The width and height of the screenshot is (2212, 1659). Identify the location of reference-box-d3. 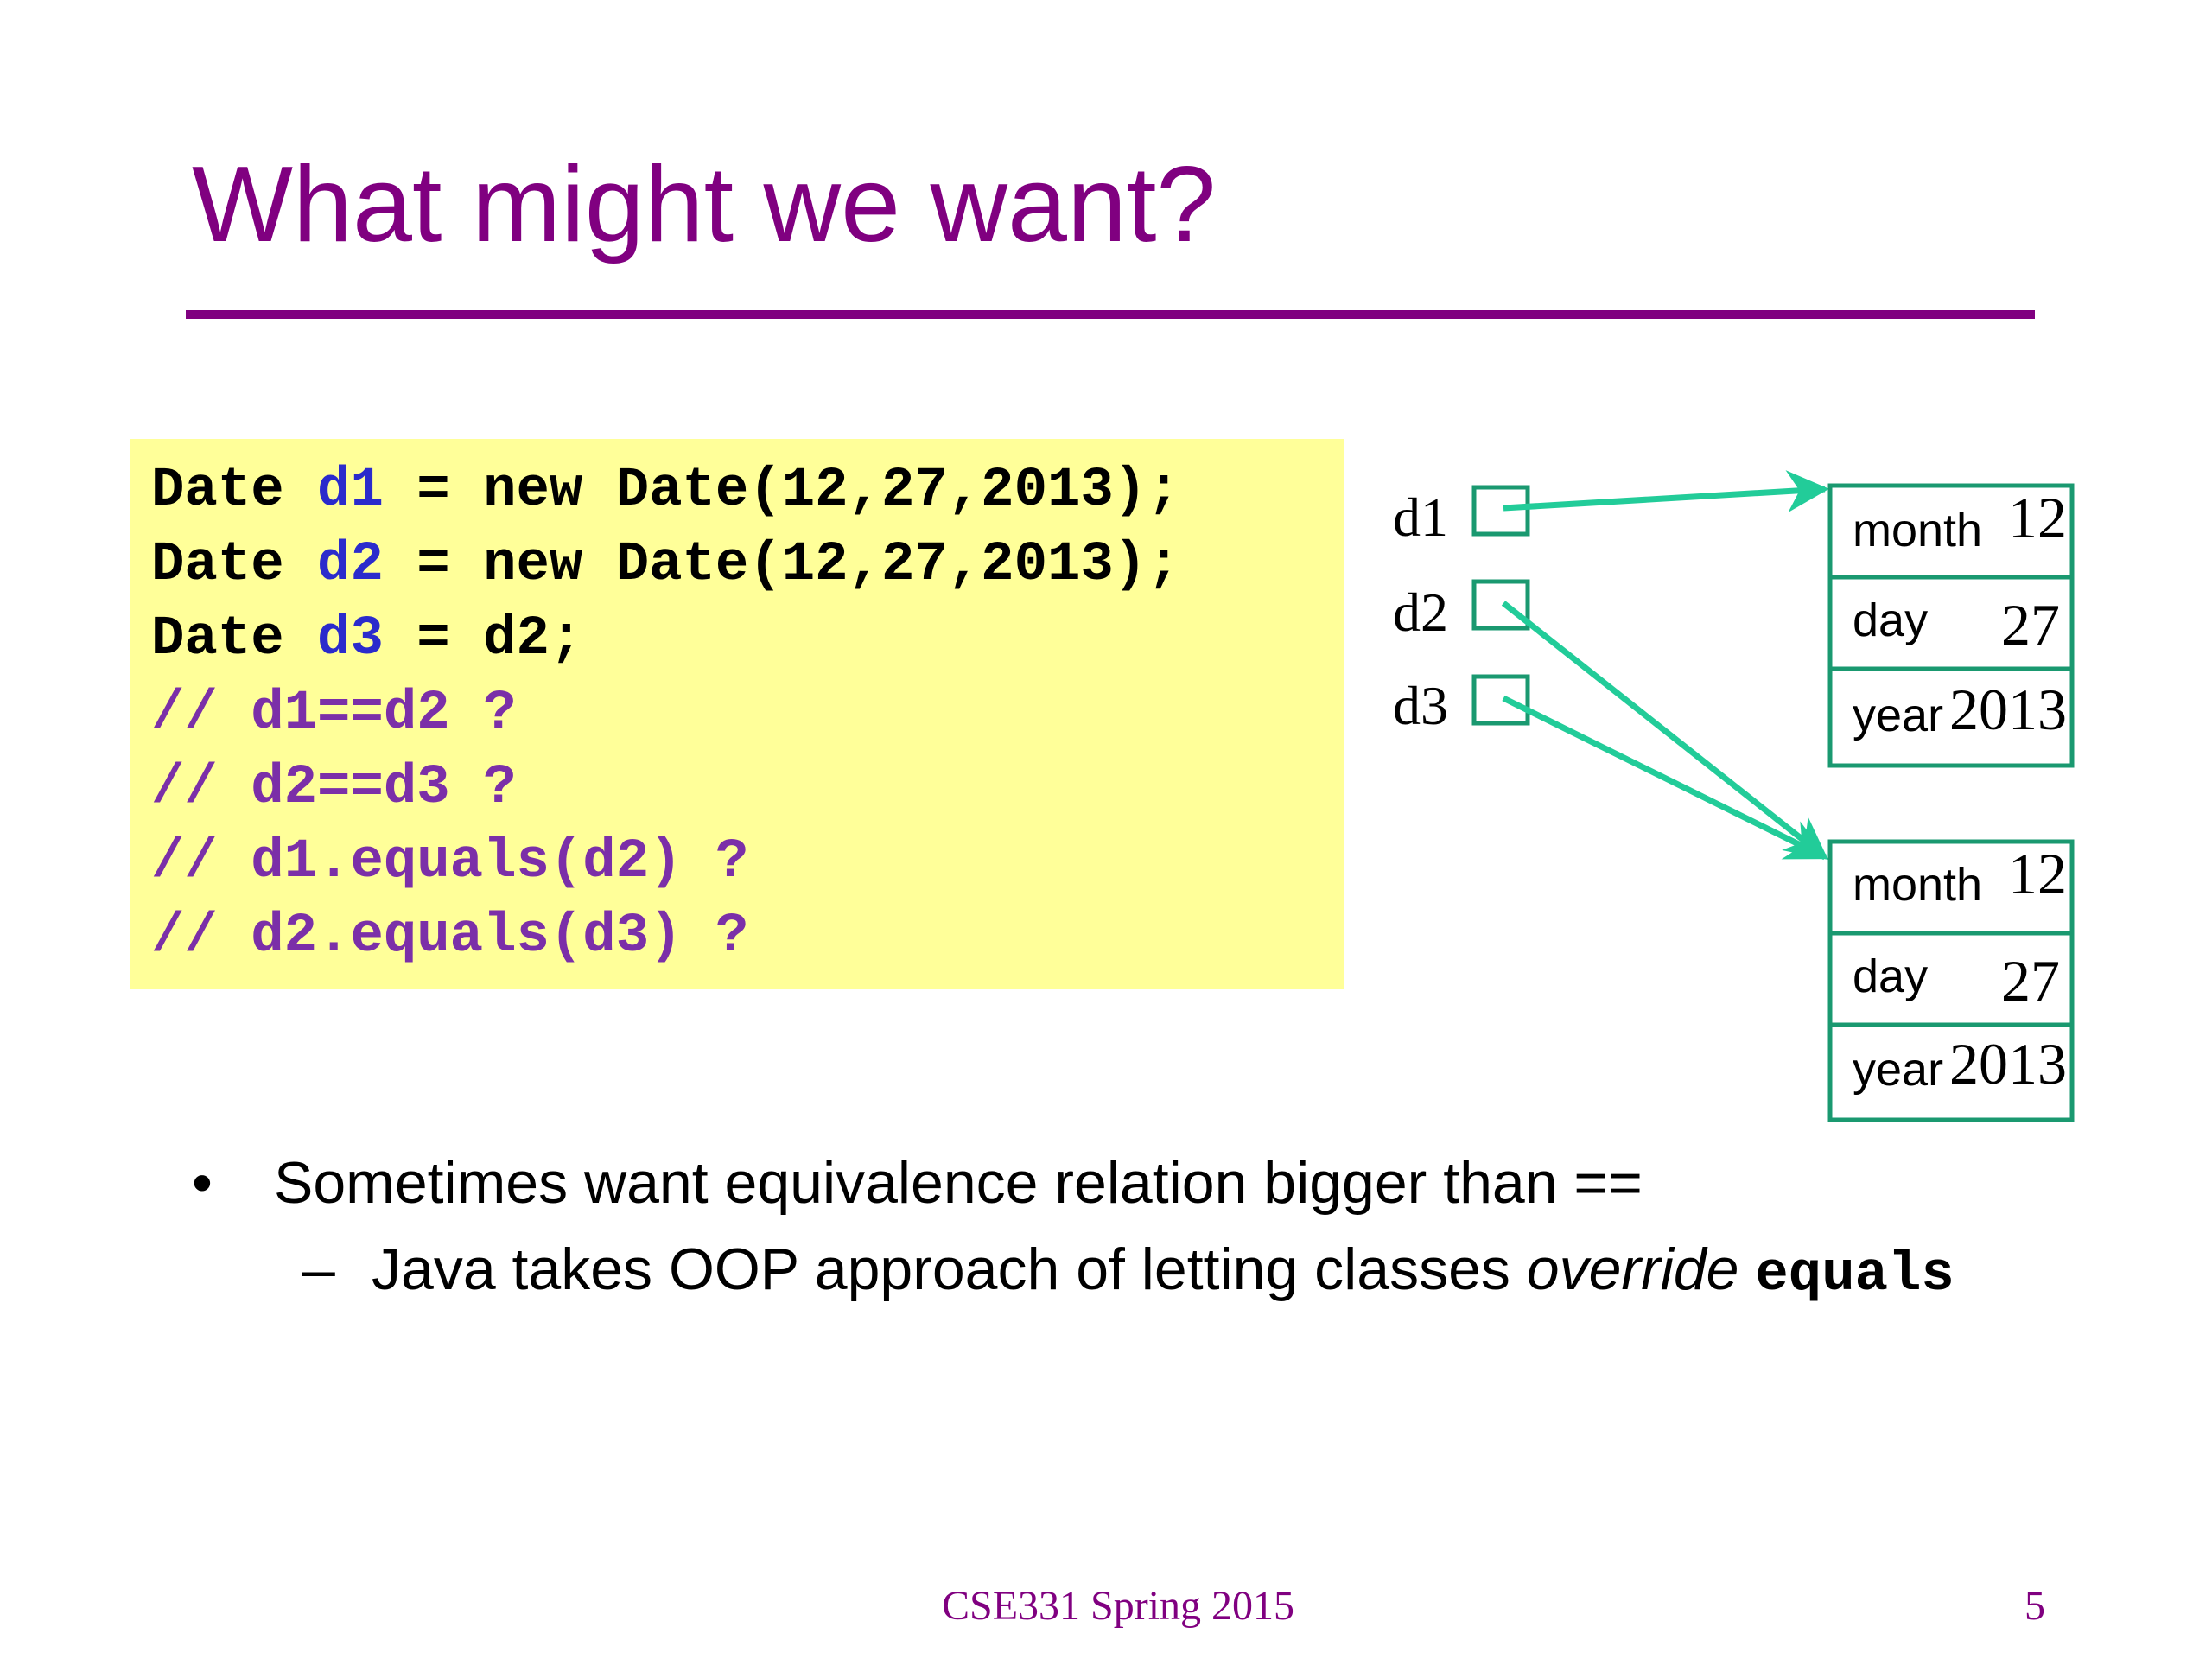
(1500, 700).